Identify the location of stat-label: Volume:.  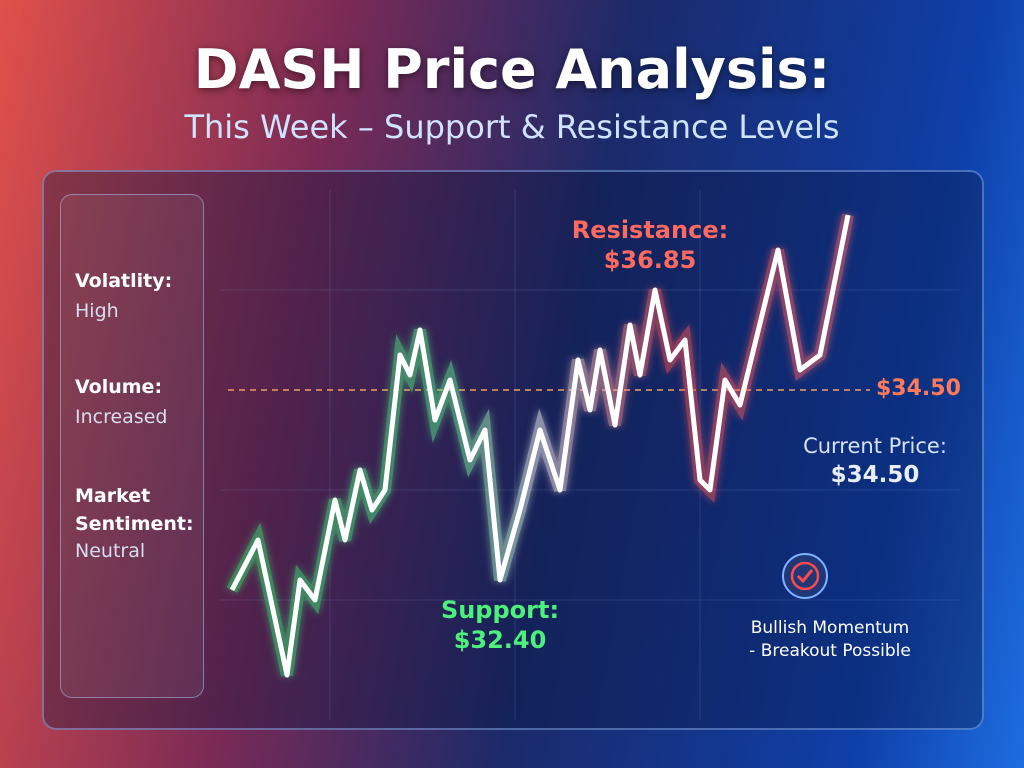
(119, 387).